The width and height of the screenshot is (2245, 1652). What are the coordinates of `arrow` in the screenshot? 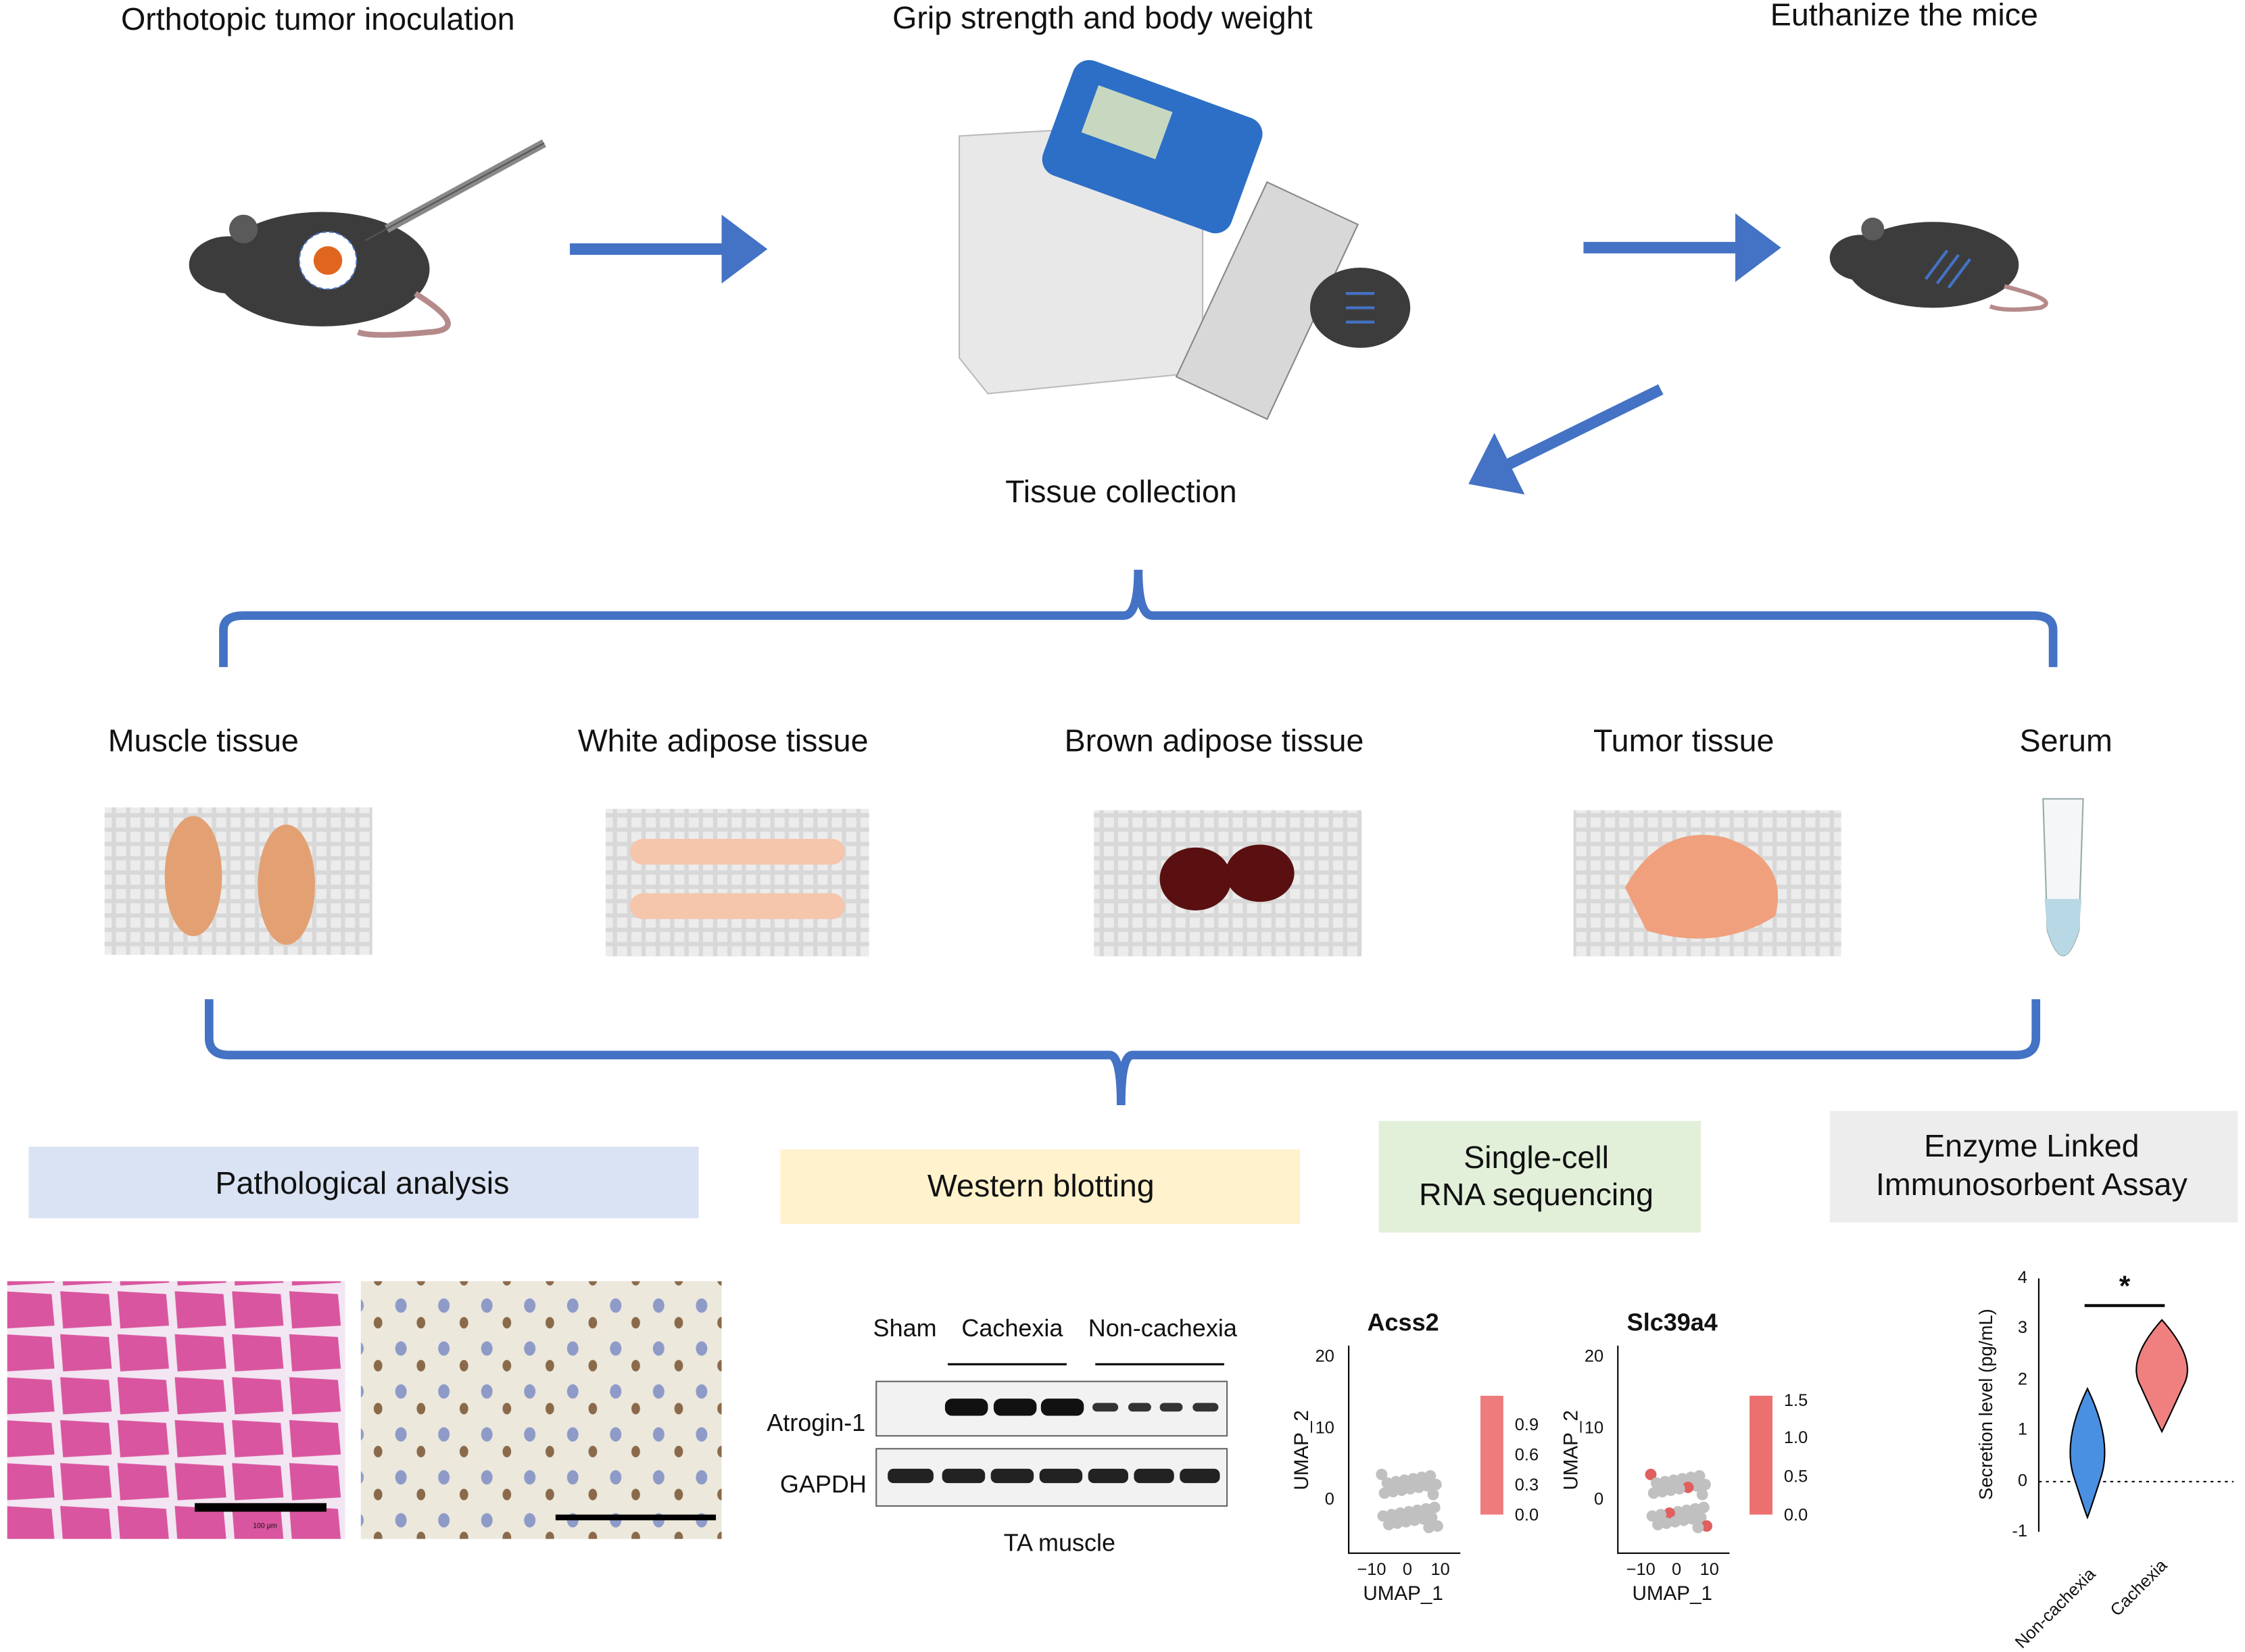 It's located at (1566, 439).